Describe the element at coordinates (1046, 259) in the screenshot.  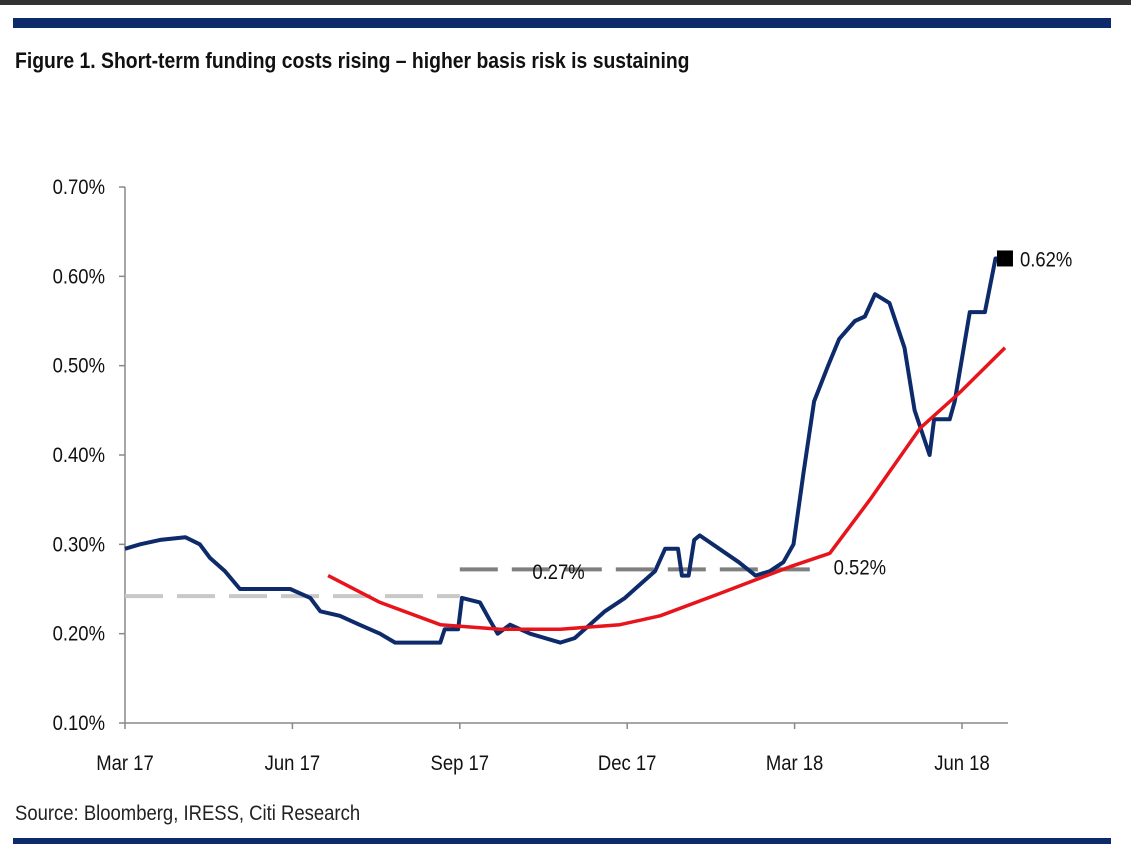
I see `annotation-label: 0.62%` at that location.